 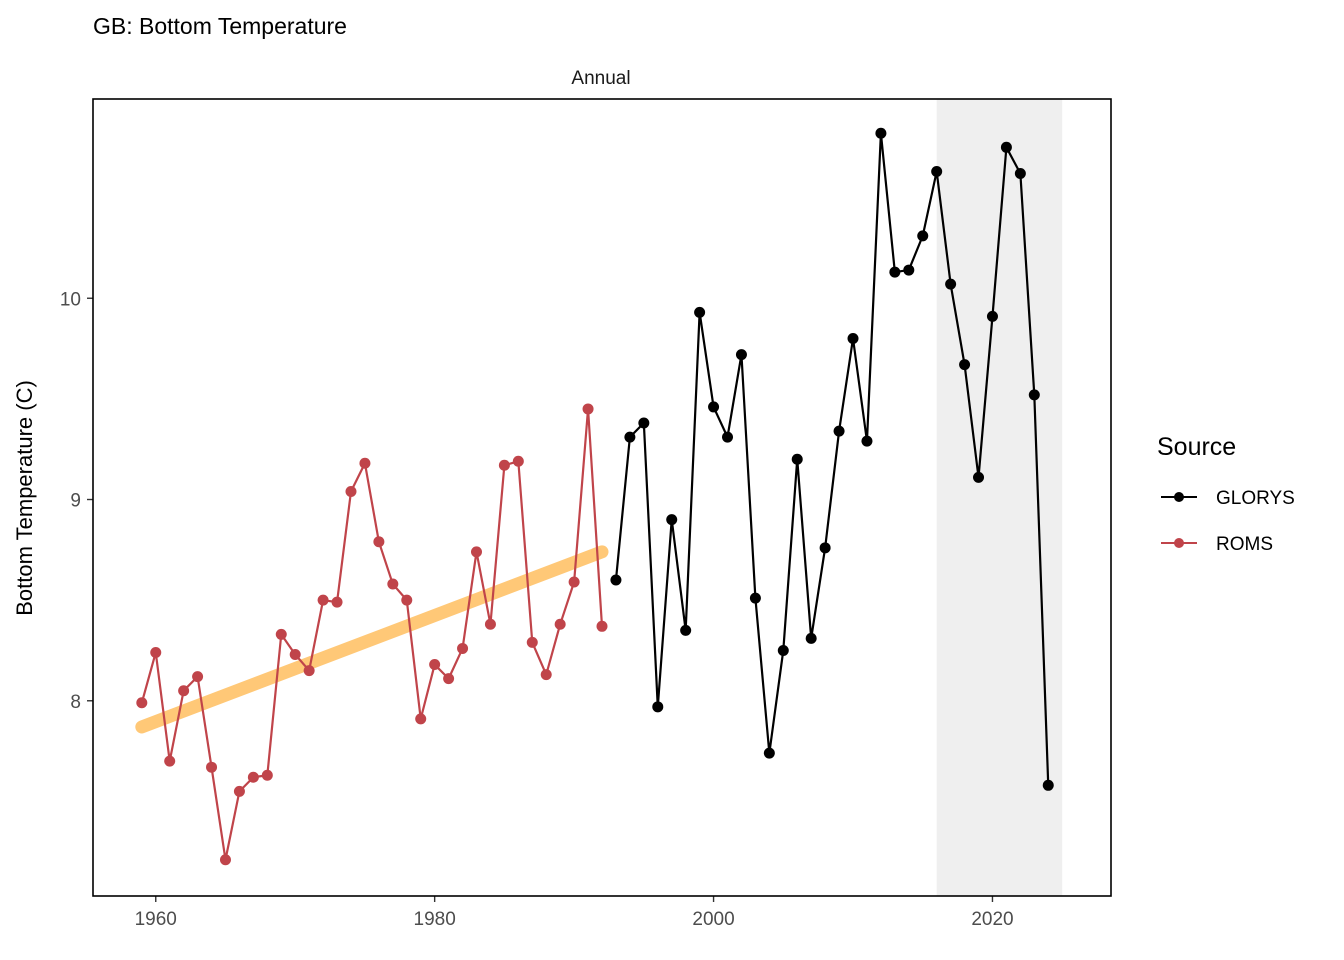 I want to click on data-point-roms-1982, so click(x=463, y=648).